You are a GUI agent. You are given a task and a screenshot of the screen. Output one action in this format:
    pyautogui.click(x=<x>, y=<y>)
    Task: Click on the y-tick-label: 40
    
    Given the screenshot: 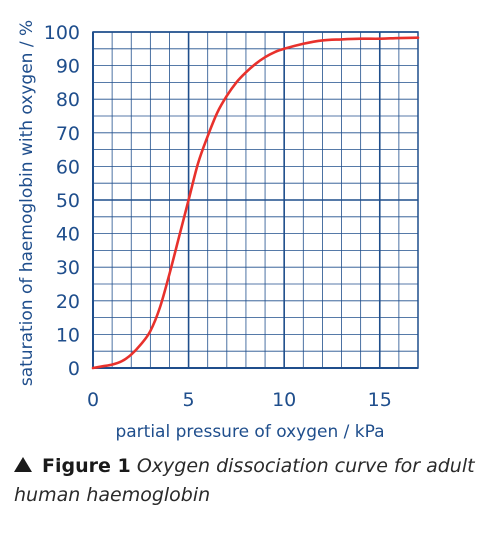 What is the action you would take?
    pyautogui.click(x=68, y=235)
    